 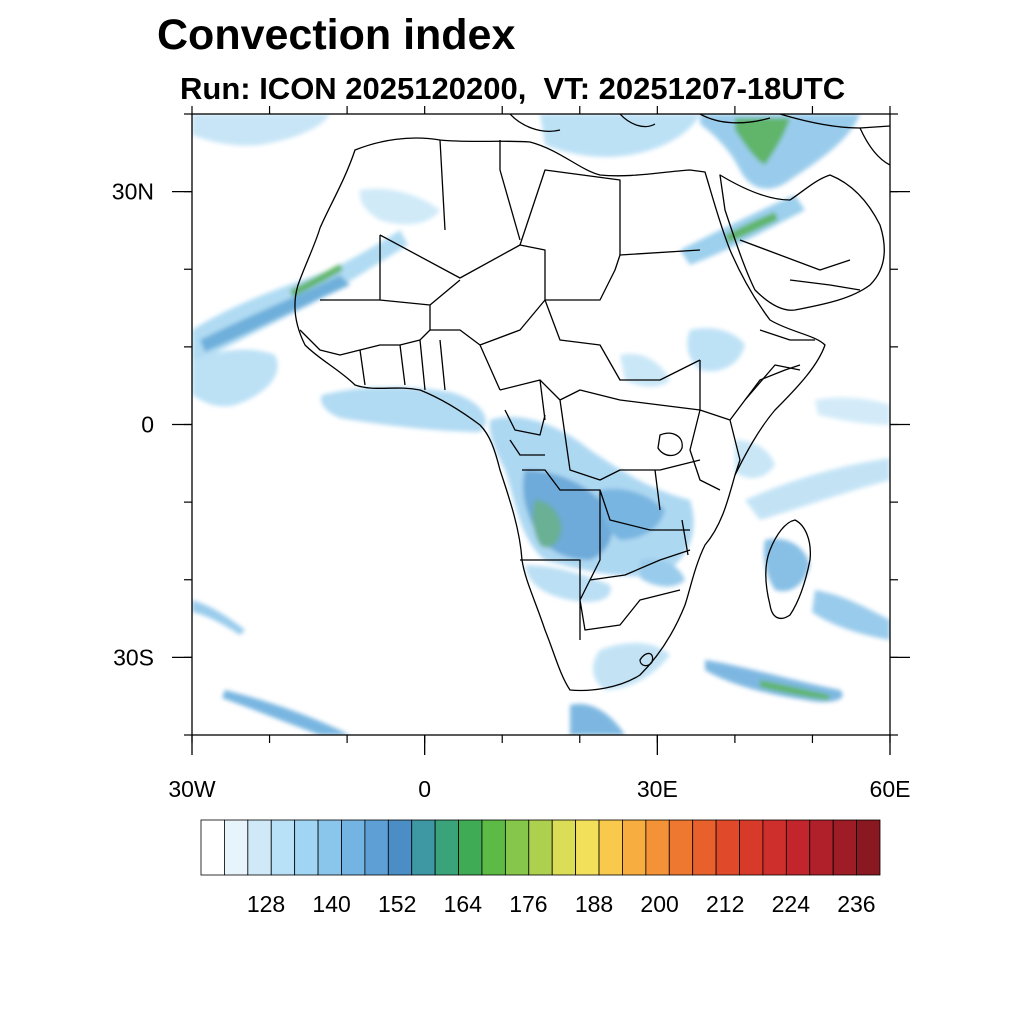 What do you see at coordinates (605, 554) in the screenshot?
I see `border-southern-africa` at bounding box center [605, 554].